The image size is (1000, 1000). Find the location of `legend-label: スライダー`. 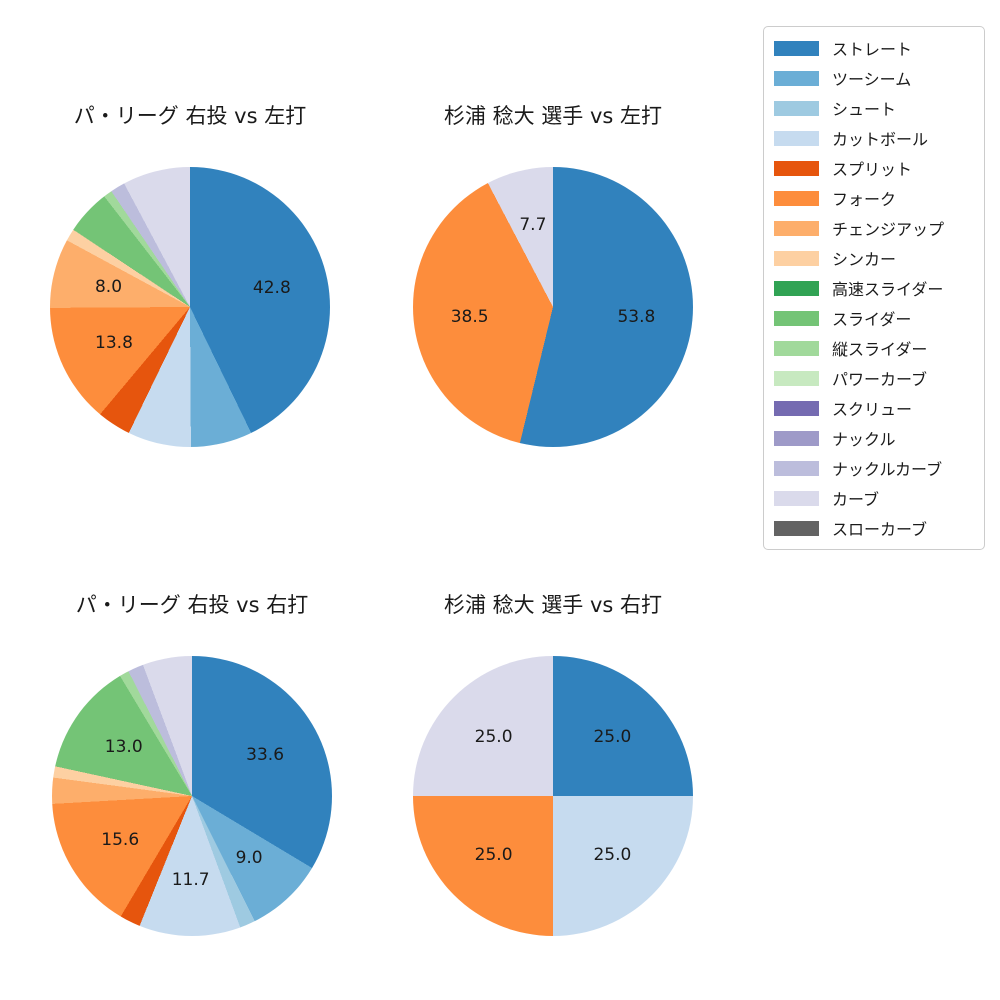

legend-label: スライダー is located at coordinates (872, 319).